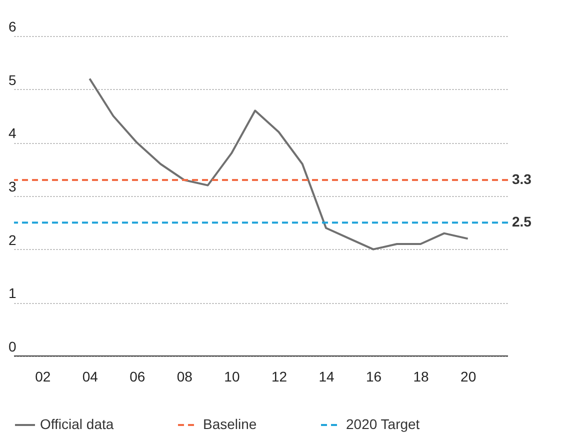  Describe the element at coordinates (383, 424) in the screenshot. I see `legend-label: 2020 Target` at that location.